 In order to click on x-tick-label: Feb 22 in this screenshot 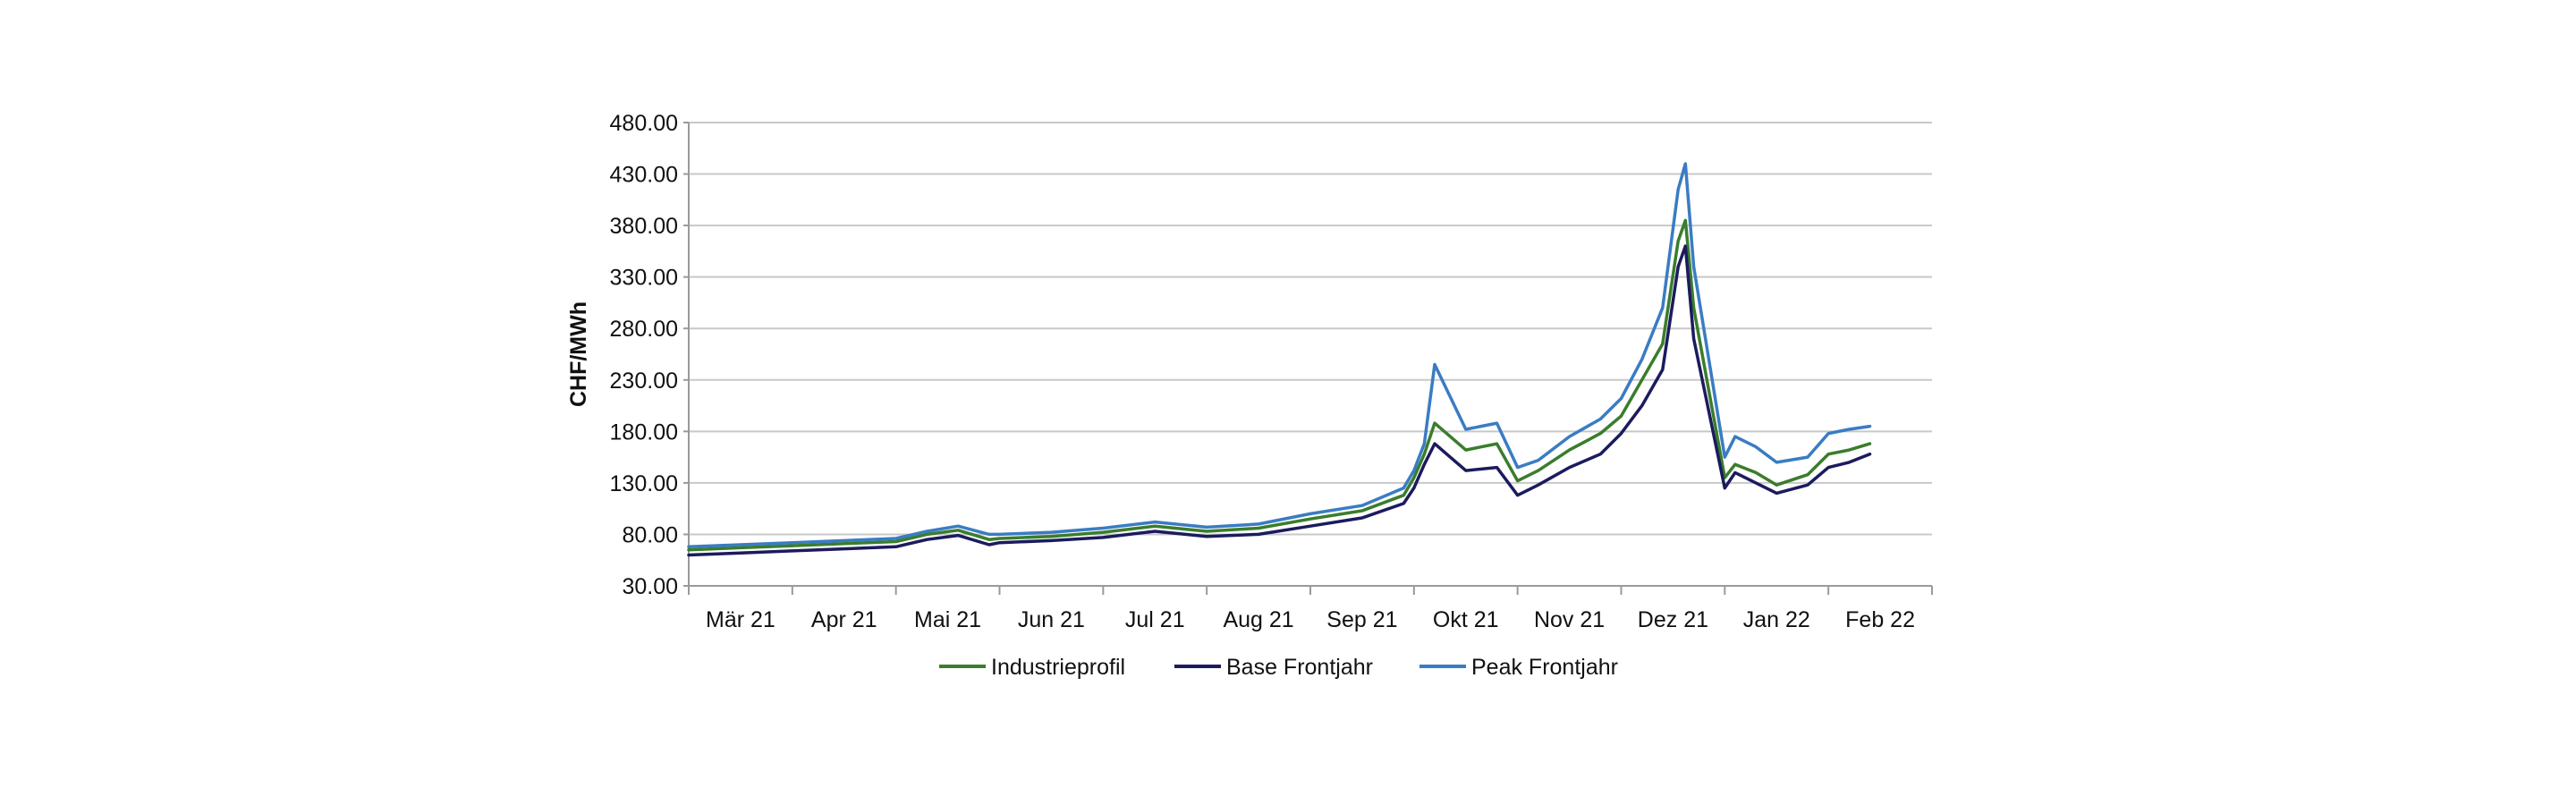, I will do `click(1880, 619)`.